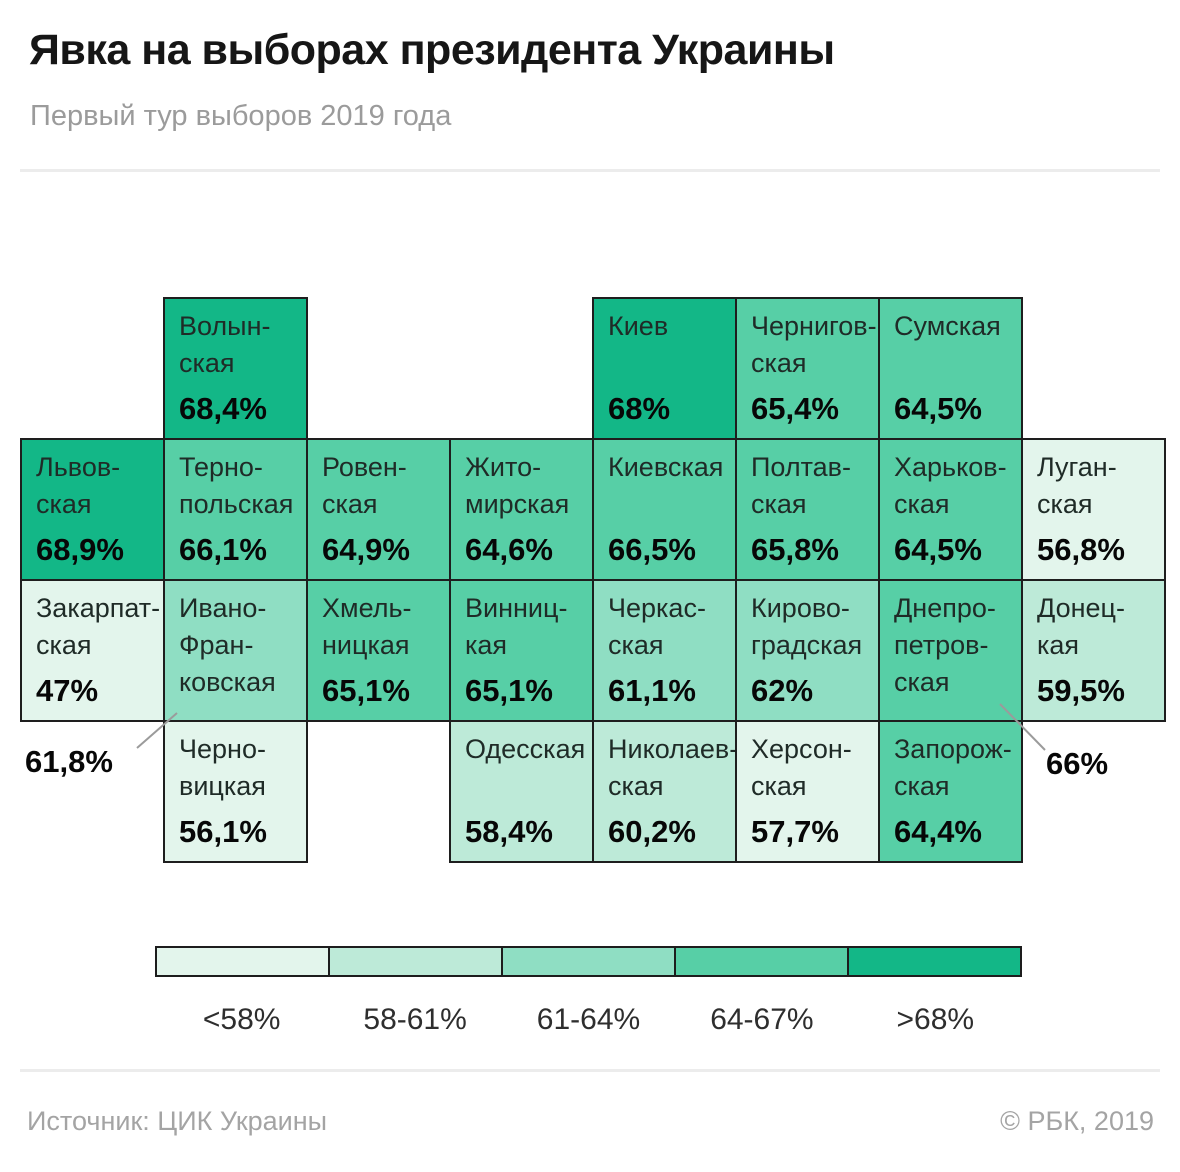 This screenshot has height=1172, width=1180. I want to click on legend-label: 61-64%, so click(588, 1019).